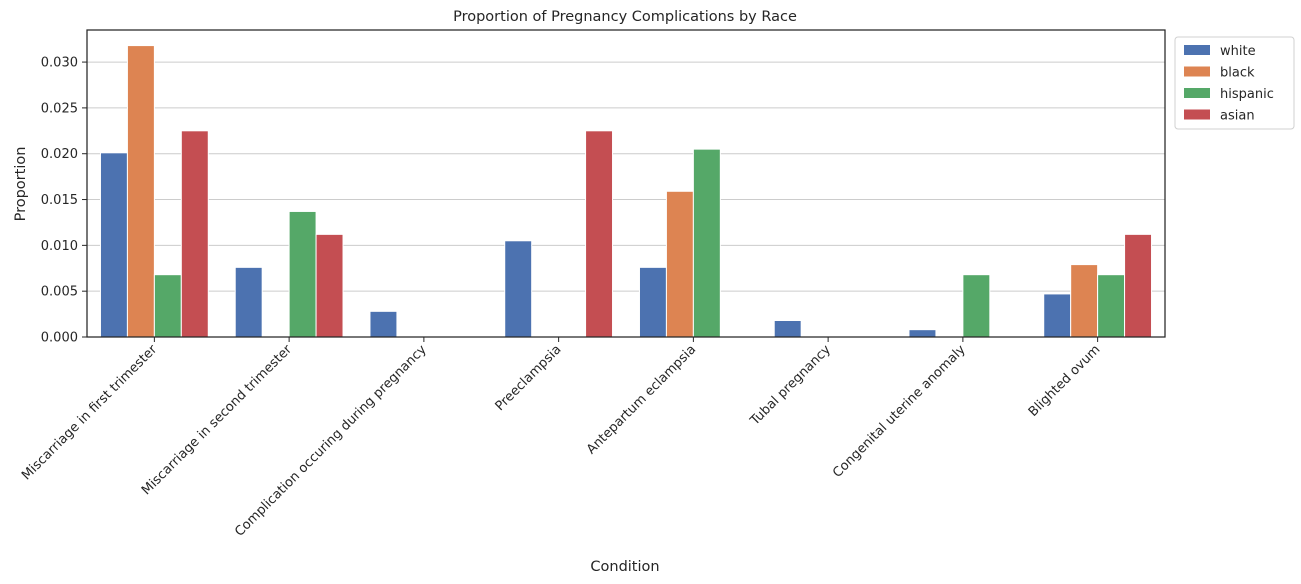  Describe the element at coordinates (217, 420) in the screenshot. I see `x-tick-label: Miscarriage in second trimester` at that location.